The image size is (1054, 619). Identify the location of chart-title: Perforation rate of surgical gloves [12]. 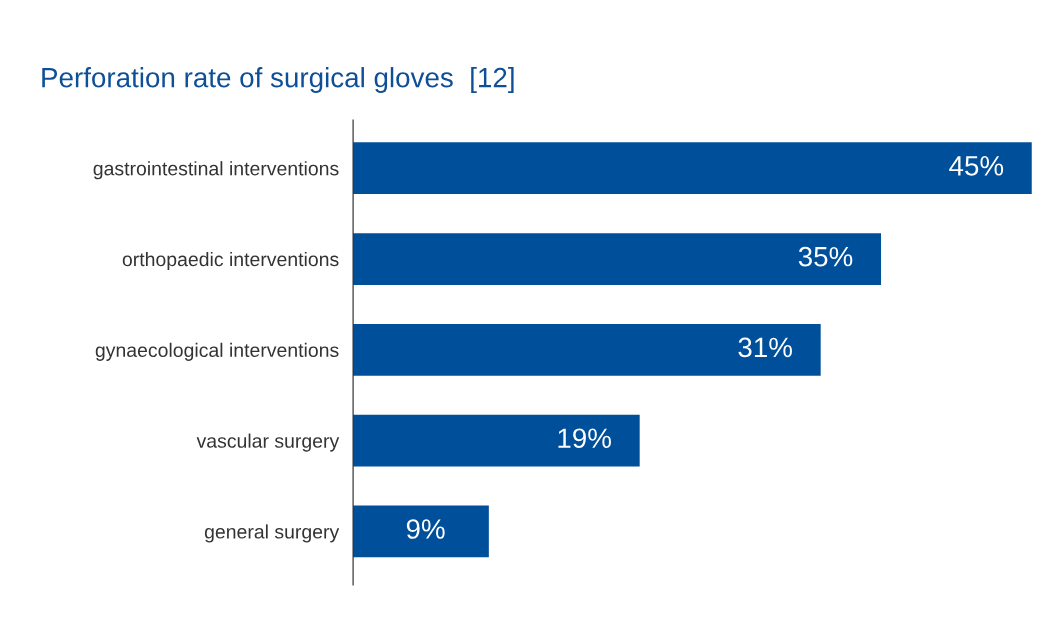
(278, 80).